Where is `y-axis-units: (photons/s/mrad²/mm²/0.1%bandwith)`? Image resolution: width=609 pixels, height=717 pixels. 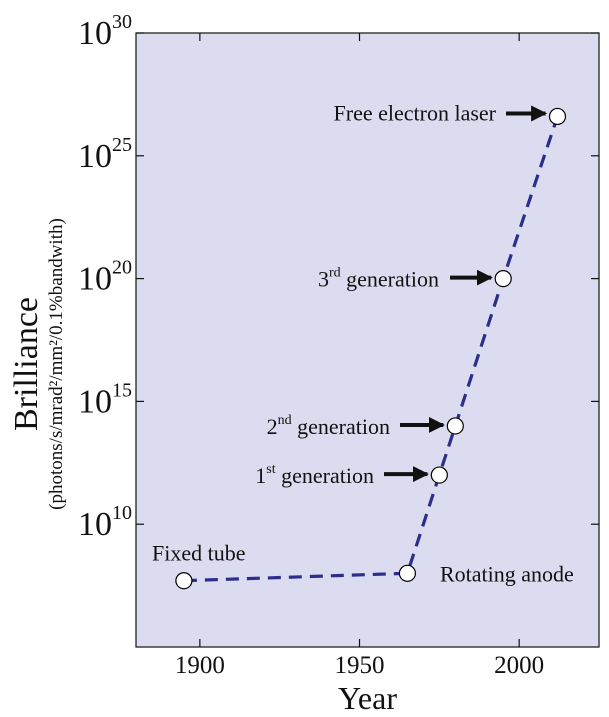 y-axis-units: (photons/s/mrad²/mm²/0.1%bandwith) is located at coordinates (56, 364).